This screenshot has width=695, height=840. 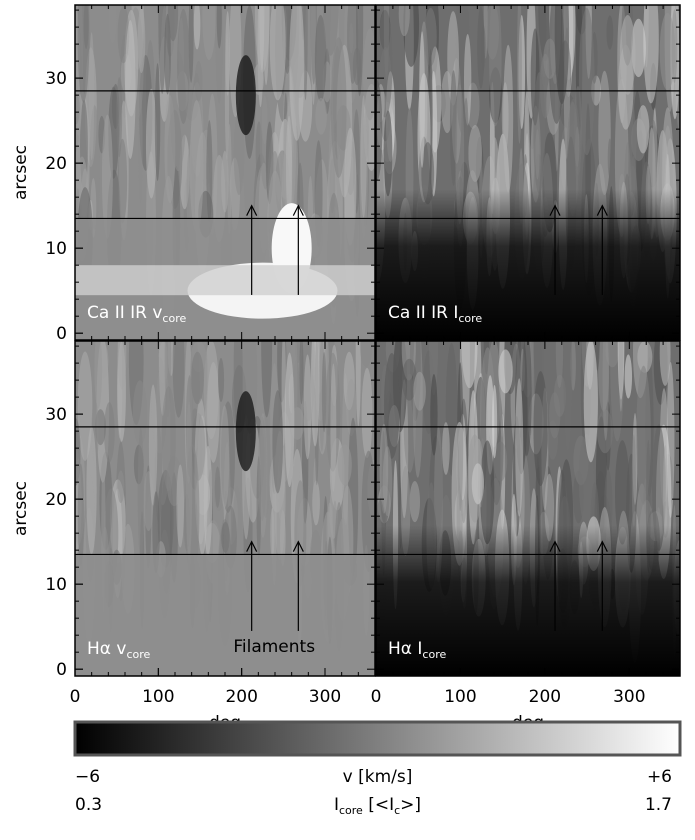 I want to click on colorbar, so click(x=377, y=738).